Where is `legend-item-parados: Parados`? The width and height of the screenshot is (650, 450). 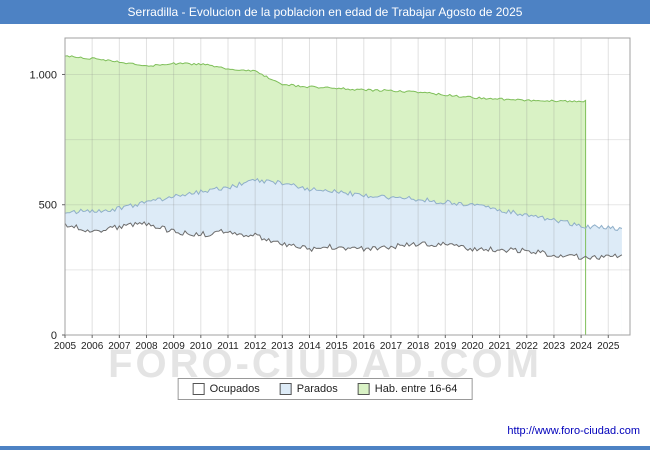
legend-item-parados: Parados is located at coordinates (308, 389).